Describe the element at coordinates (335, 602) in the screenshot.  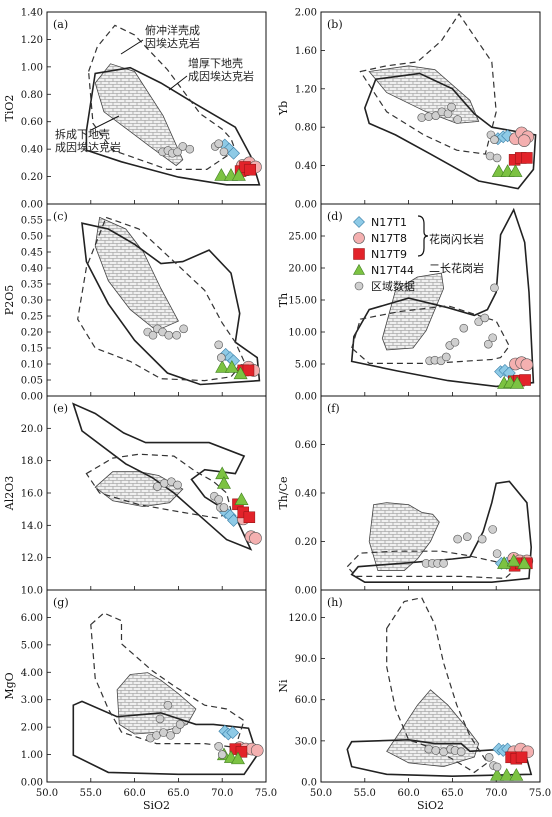
I see `panel-label: (h)` at that location.